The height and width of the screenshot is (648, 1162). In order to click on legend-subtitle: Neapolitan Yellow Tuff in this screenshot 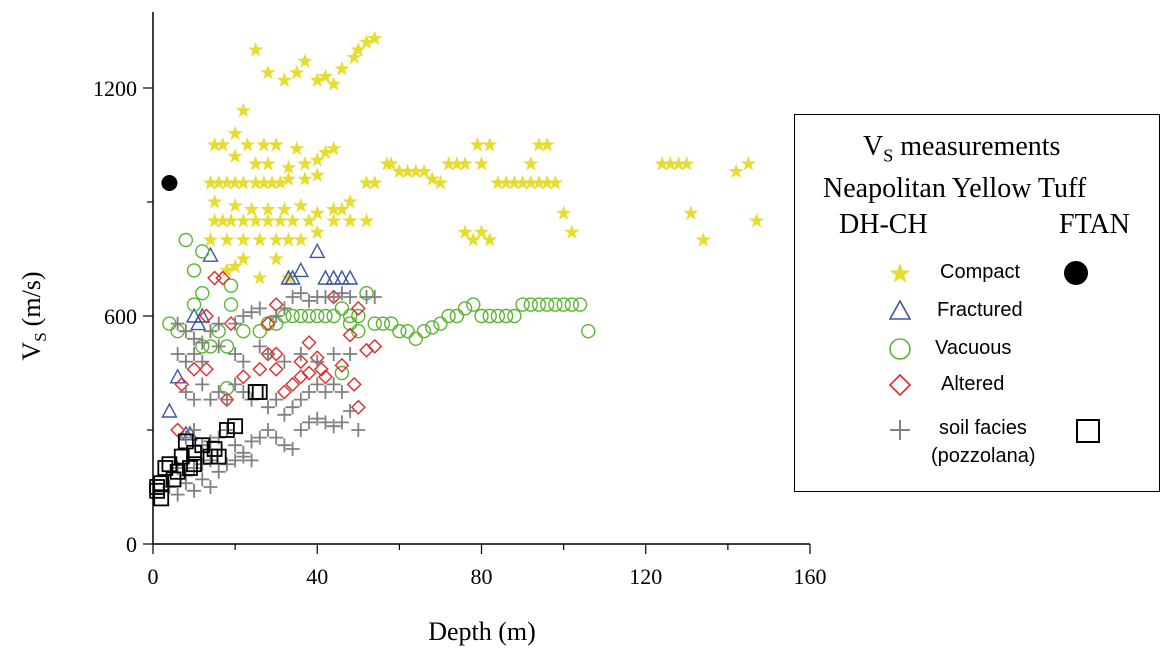, I will do `click(955, 188)`.